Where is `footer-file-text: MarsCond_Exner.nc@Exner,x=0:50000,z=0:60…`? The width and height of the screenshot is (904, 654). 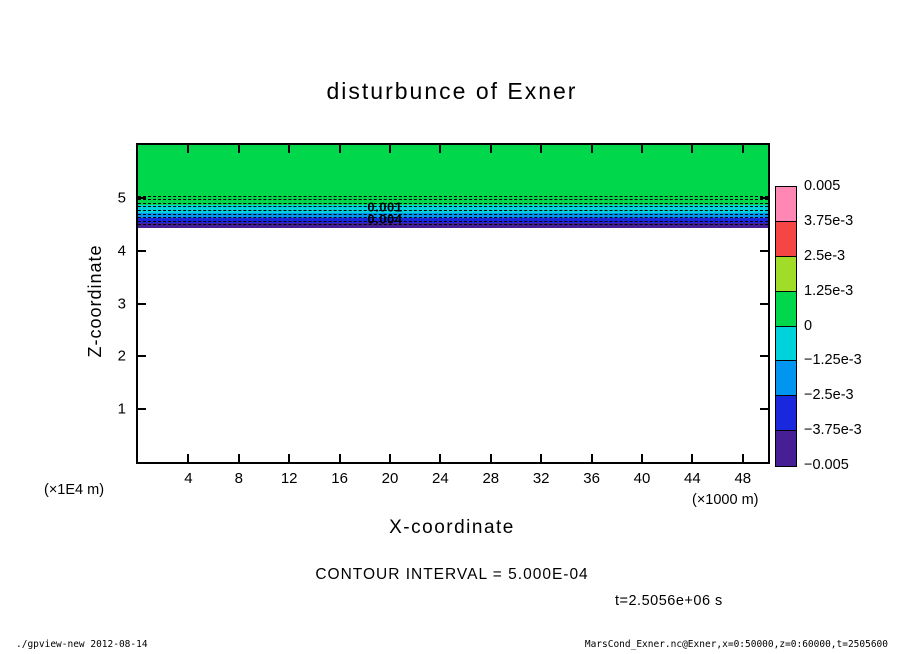
footer-file-text: MarsCond_Exner.nc@Exner,x=0:50000,z=0:60… is located at coordinates (736, 644).